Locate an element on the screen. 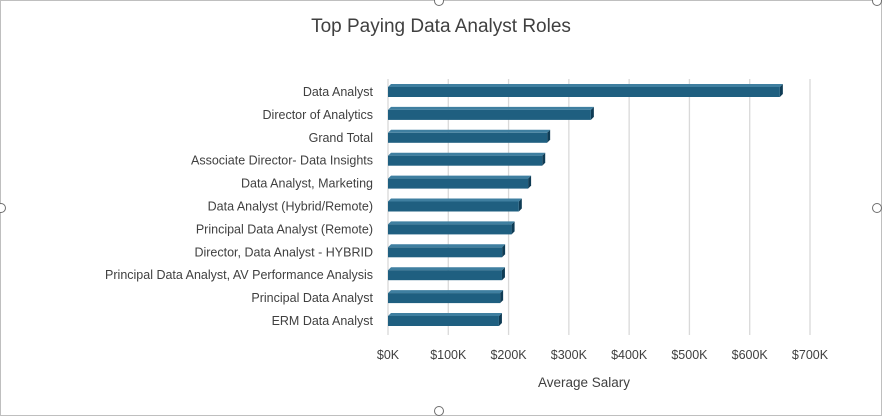 Image resolution: width=882 pixels, height=416 pixels. resize-handle-left is located at coordinates (3, 208).